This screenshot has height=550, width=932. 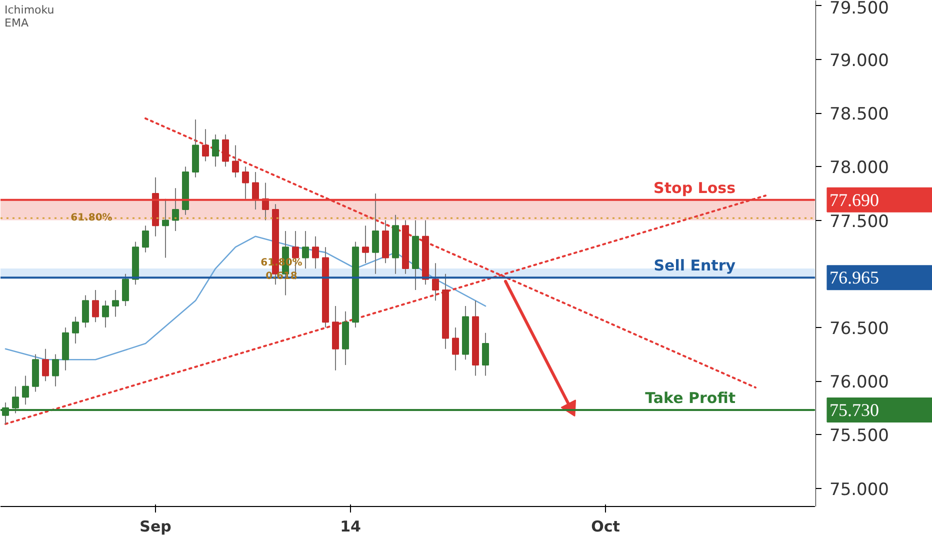 I want to click on y-tick-label: 76.500, so click(x=859, y=328).